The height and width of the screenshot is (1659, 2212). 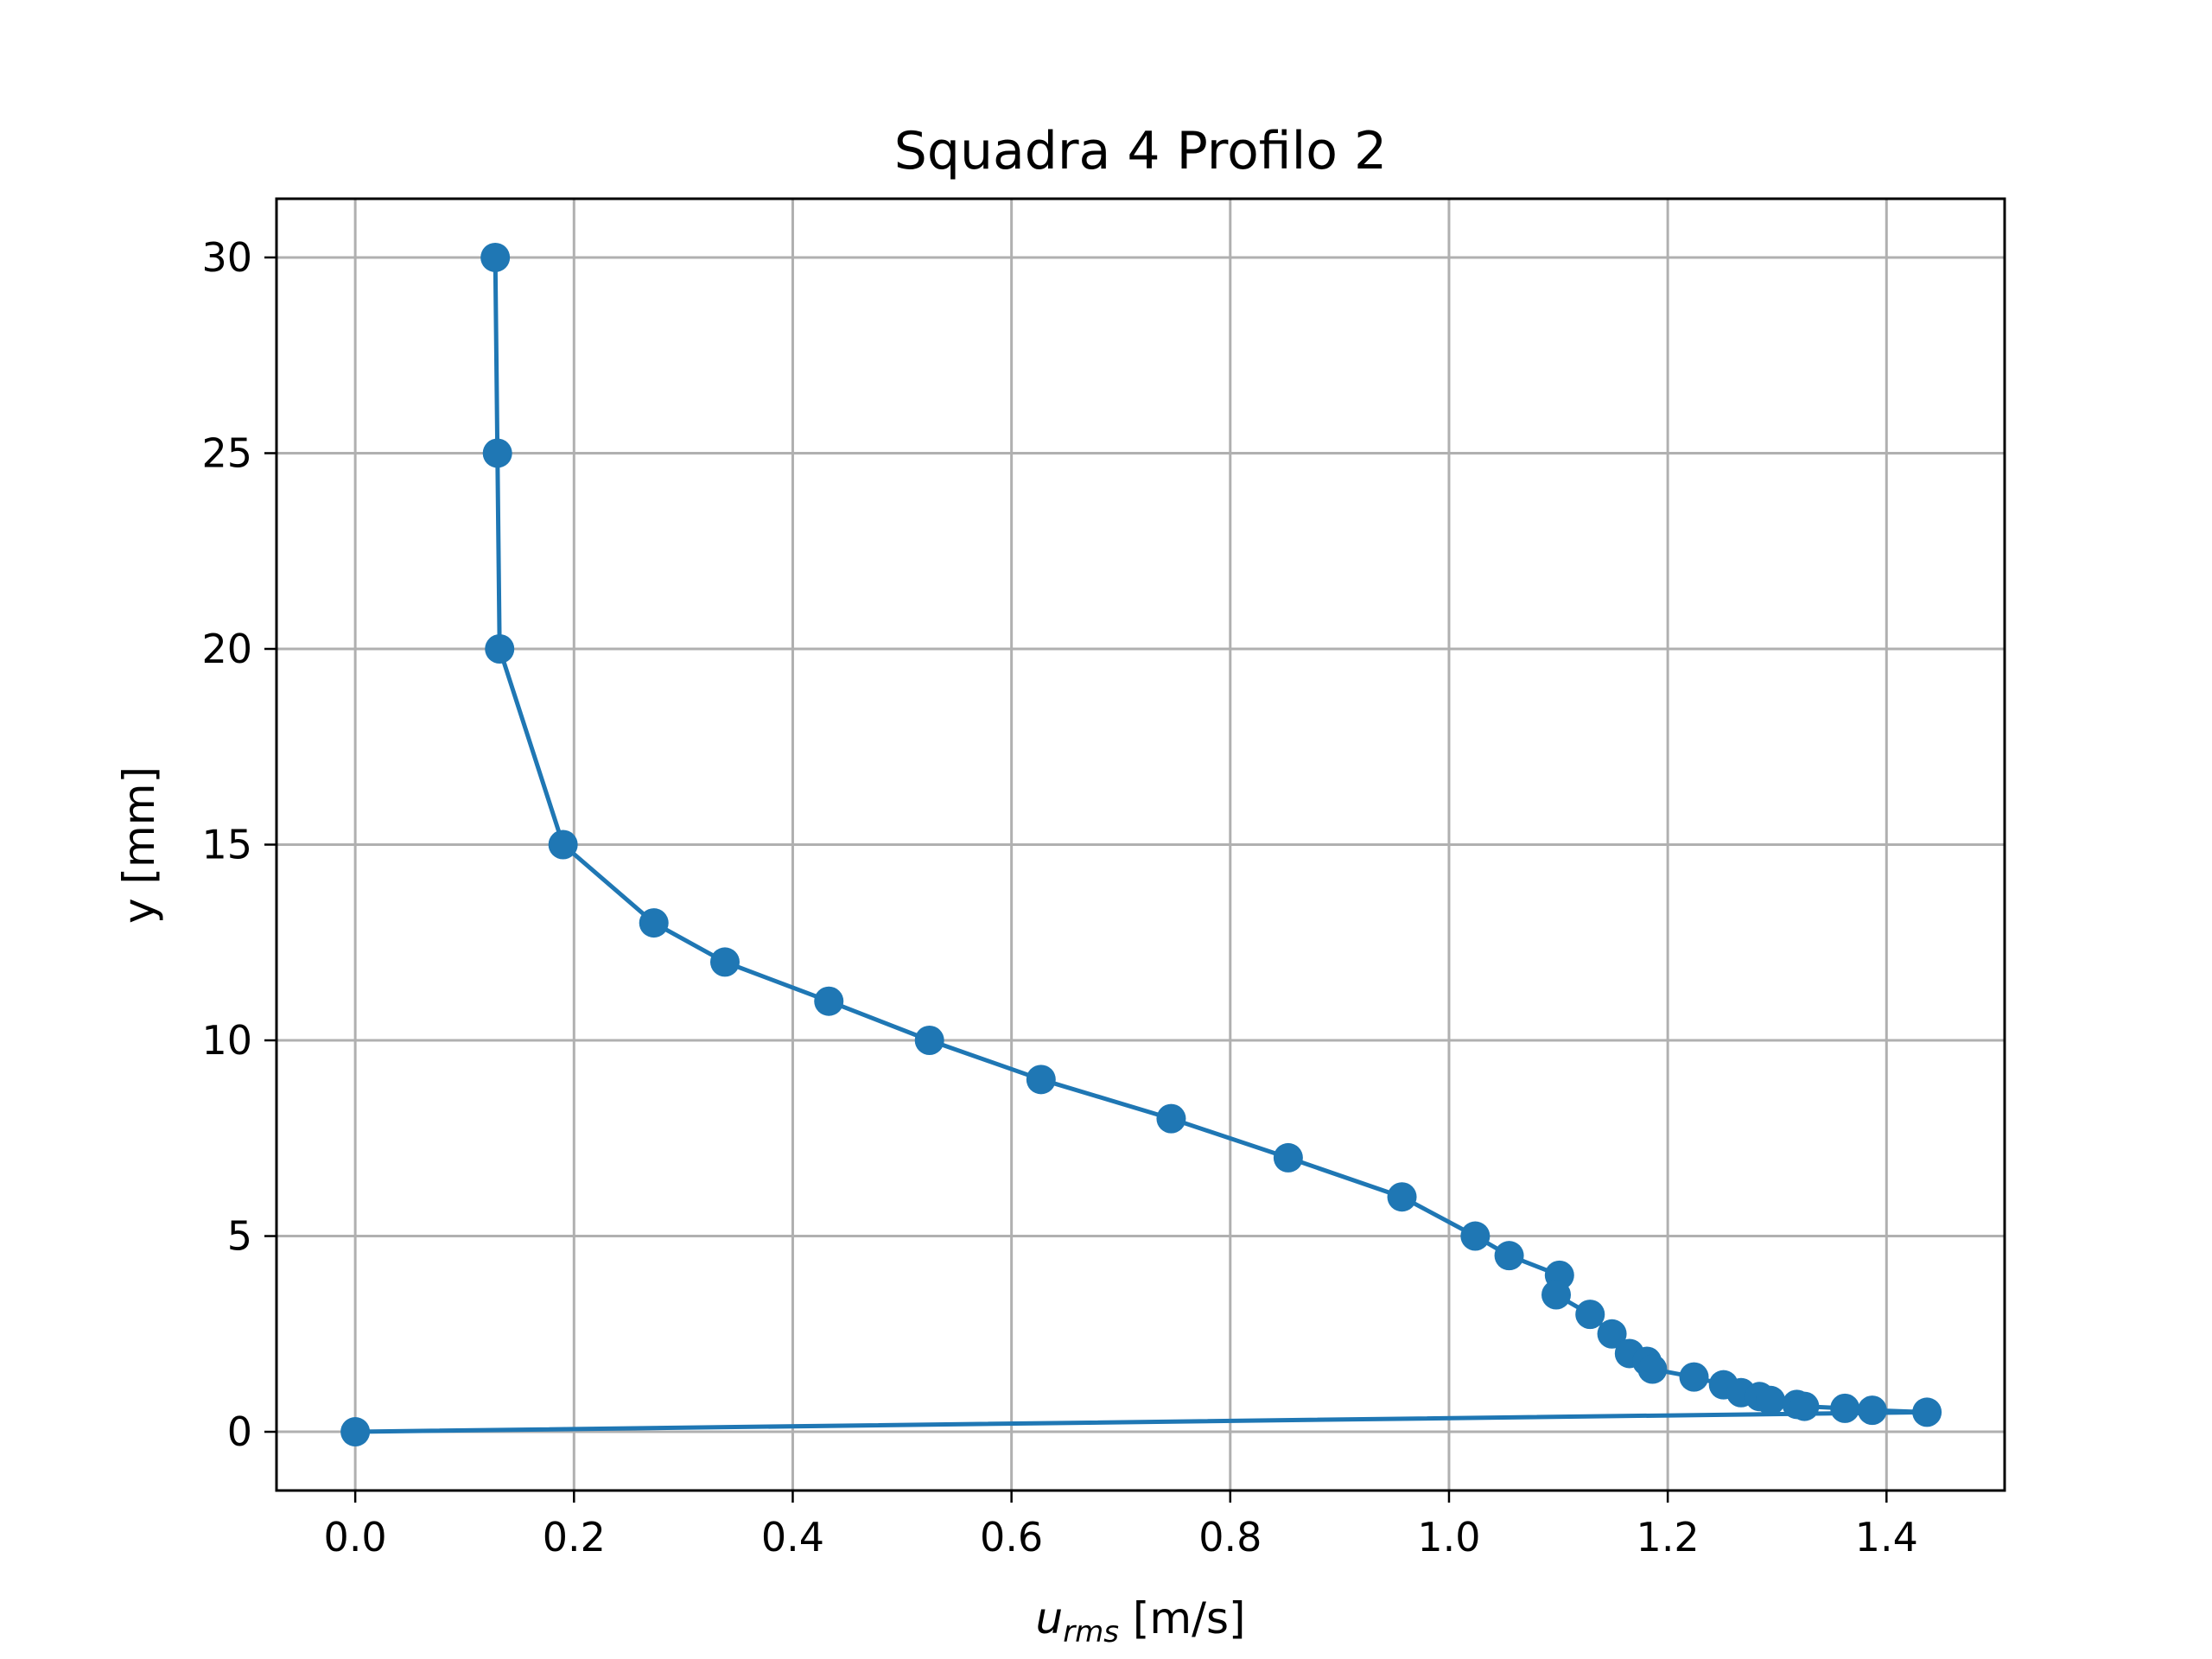 I want to click on y-tick-label: 30, so click(x=226, y=257).